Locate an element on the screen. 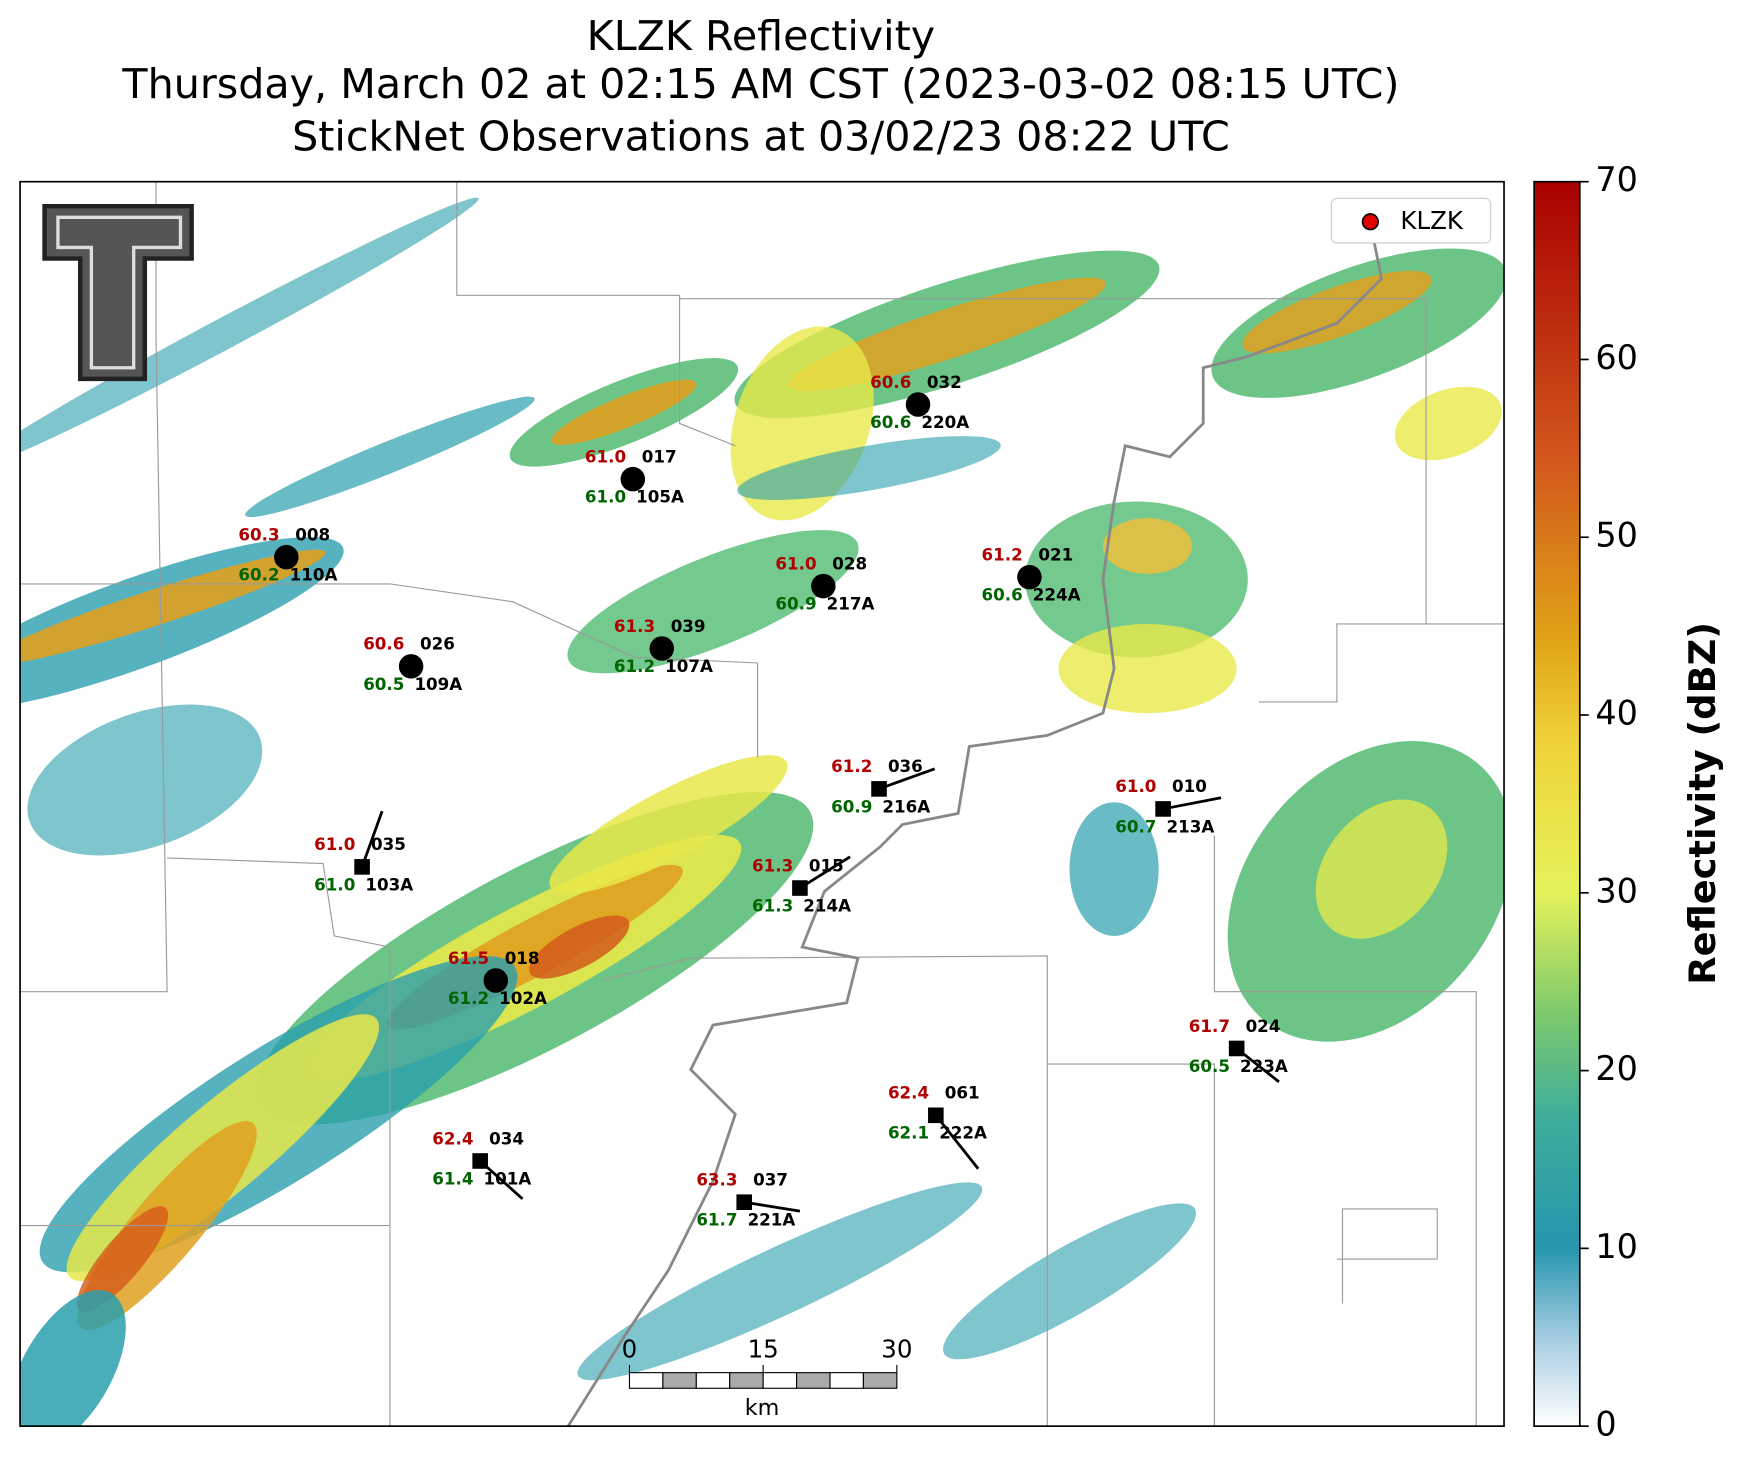 The height and width of the screenshot is (1463, 1738). station: 61.0 017 61.0 105A is located at coordinates (634, 476).